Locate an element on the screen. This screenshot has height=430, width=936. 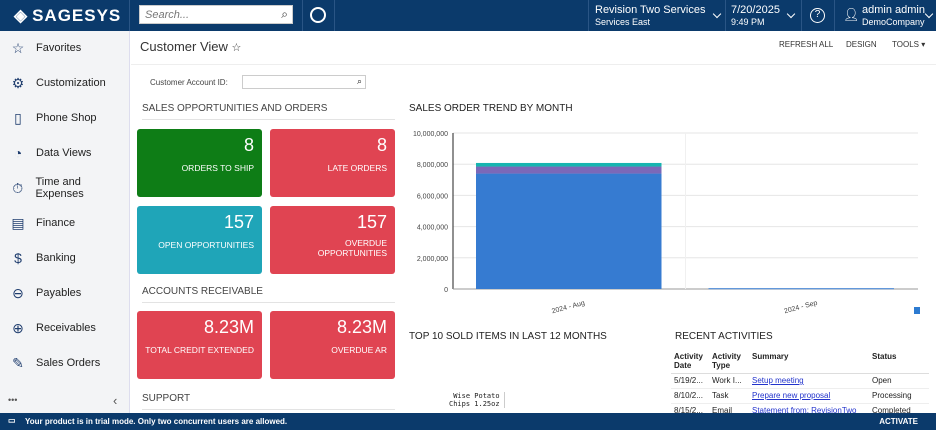
y-tick-label: 2,000,000 is located at coordinates (432, 259).